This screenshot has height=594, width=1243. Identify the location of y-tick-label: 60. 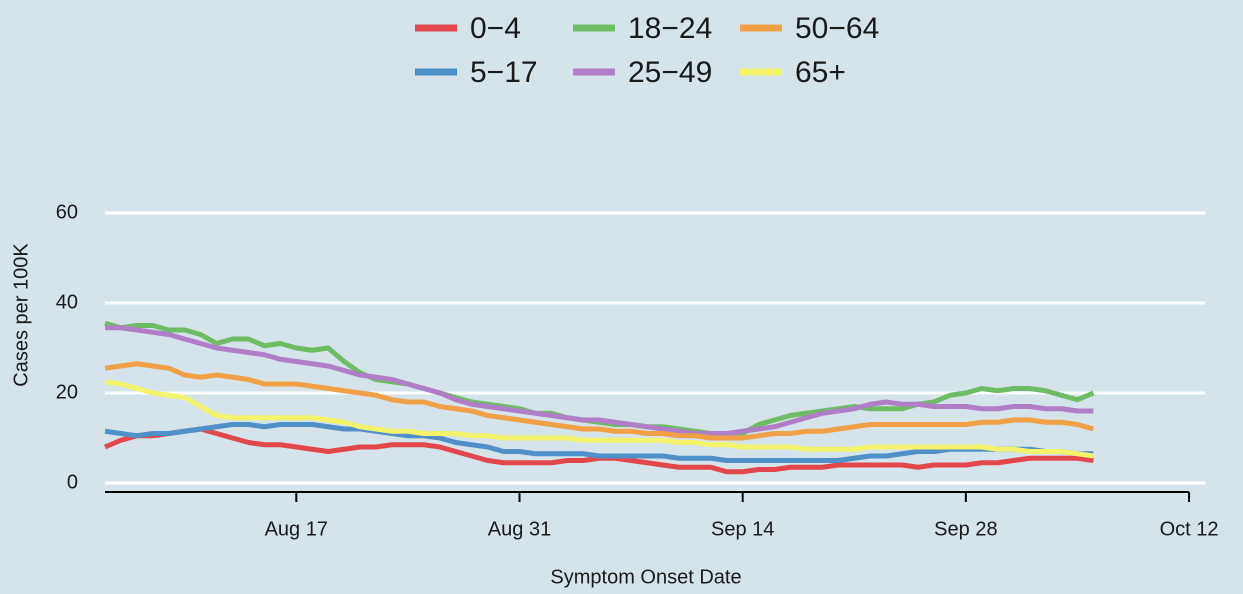
(67, 212).